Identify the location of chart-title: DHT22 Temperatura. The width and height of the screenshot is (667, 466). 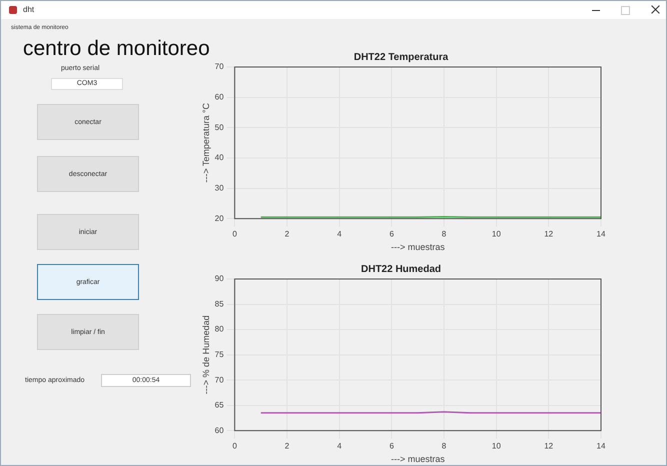
(401, 57).